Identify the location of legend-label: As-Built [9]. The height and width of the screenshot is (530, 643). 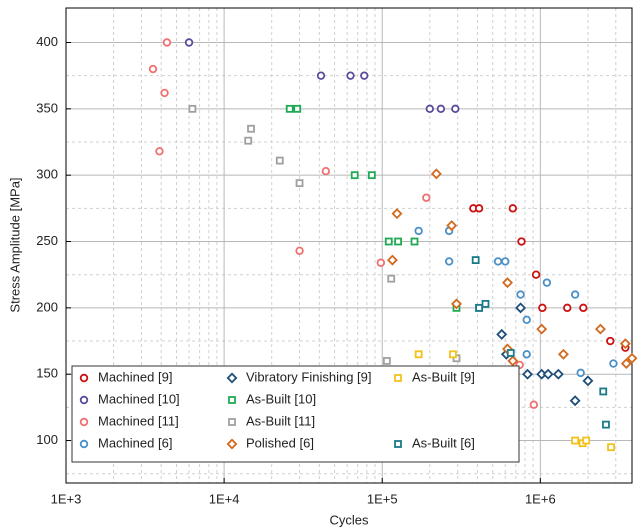
(443, 376).